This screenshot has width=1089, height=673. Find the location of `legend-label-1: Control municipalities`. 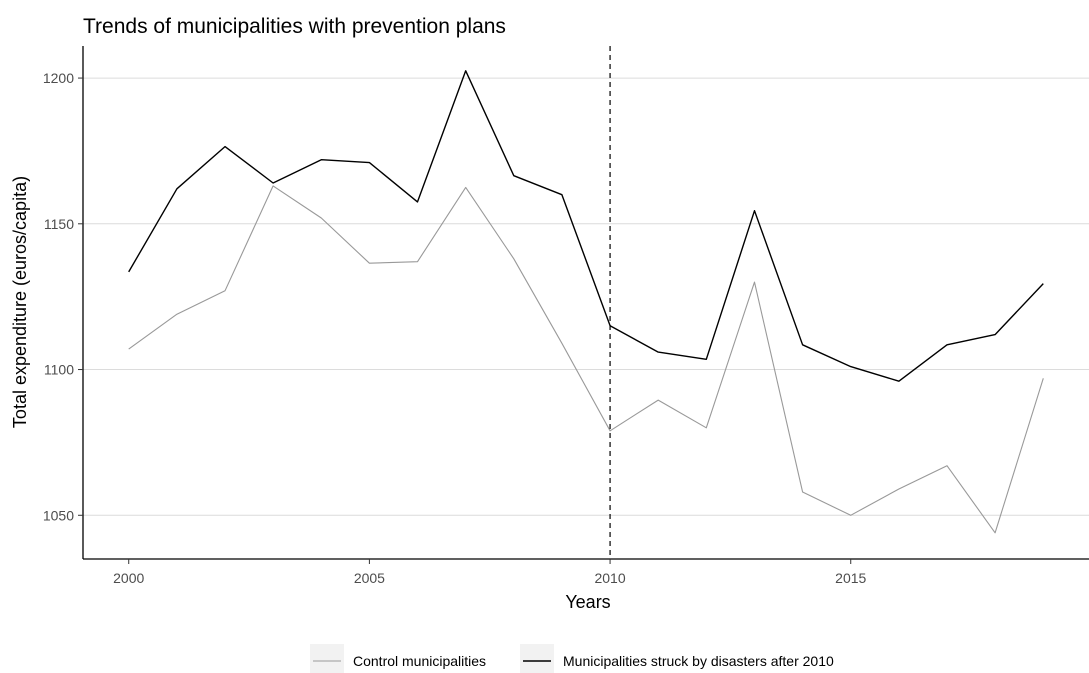

legend-label-1: Control municipalities is located at coordinates (419, 661).